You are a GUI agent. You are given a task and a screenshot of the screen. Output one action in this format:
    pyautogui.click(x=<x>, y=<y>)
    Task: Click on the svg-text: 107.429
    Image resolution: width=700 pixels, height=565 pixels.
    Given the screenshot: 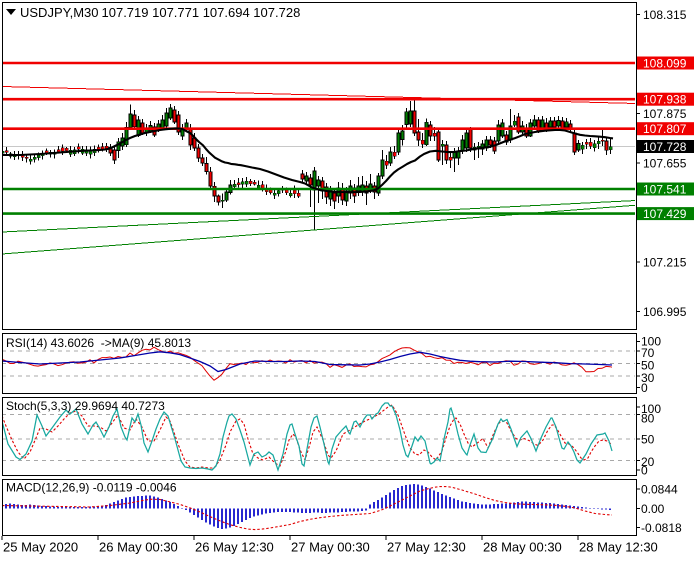 What is the action you would take?
    pyautogui.click(x=665, y=214)
    